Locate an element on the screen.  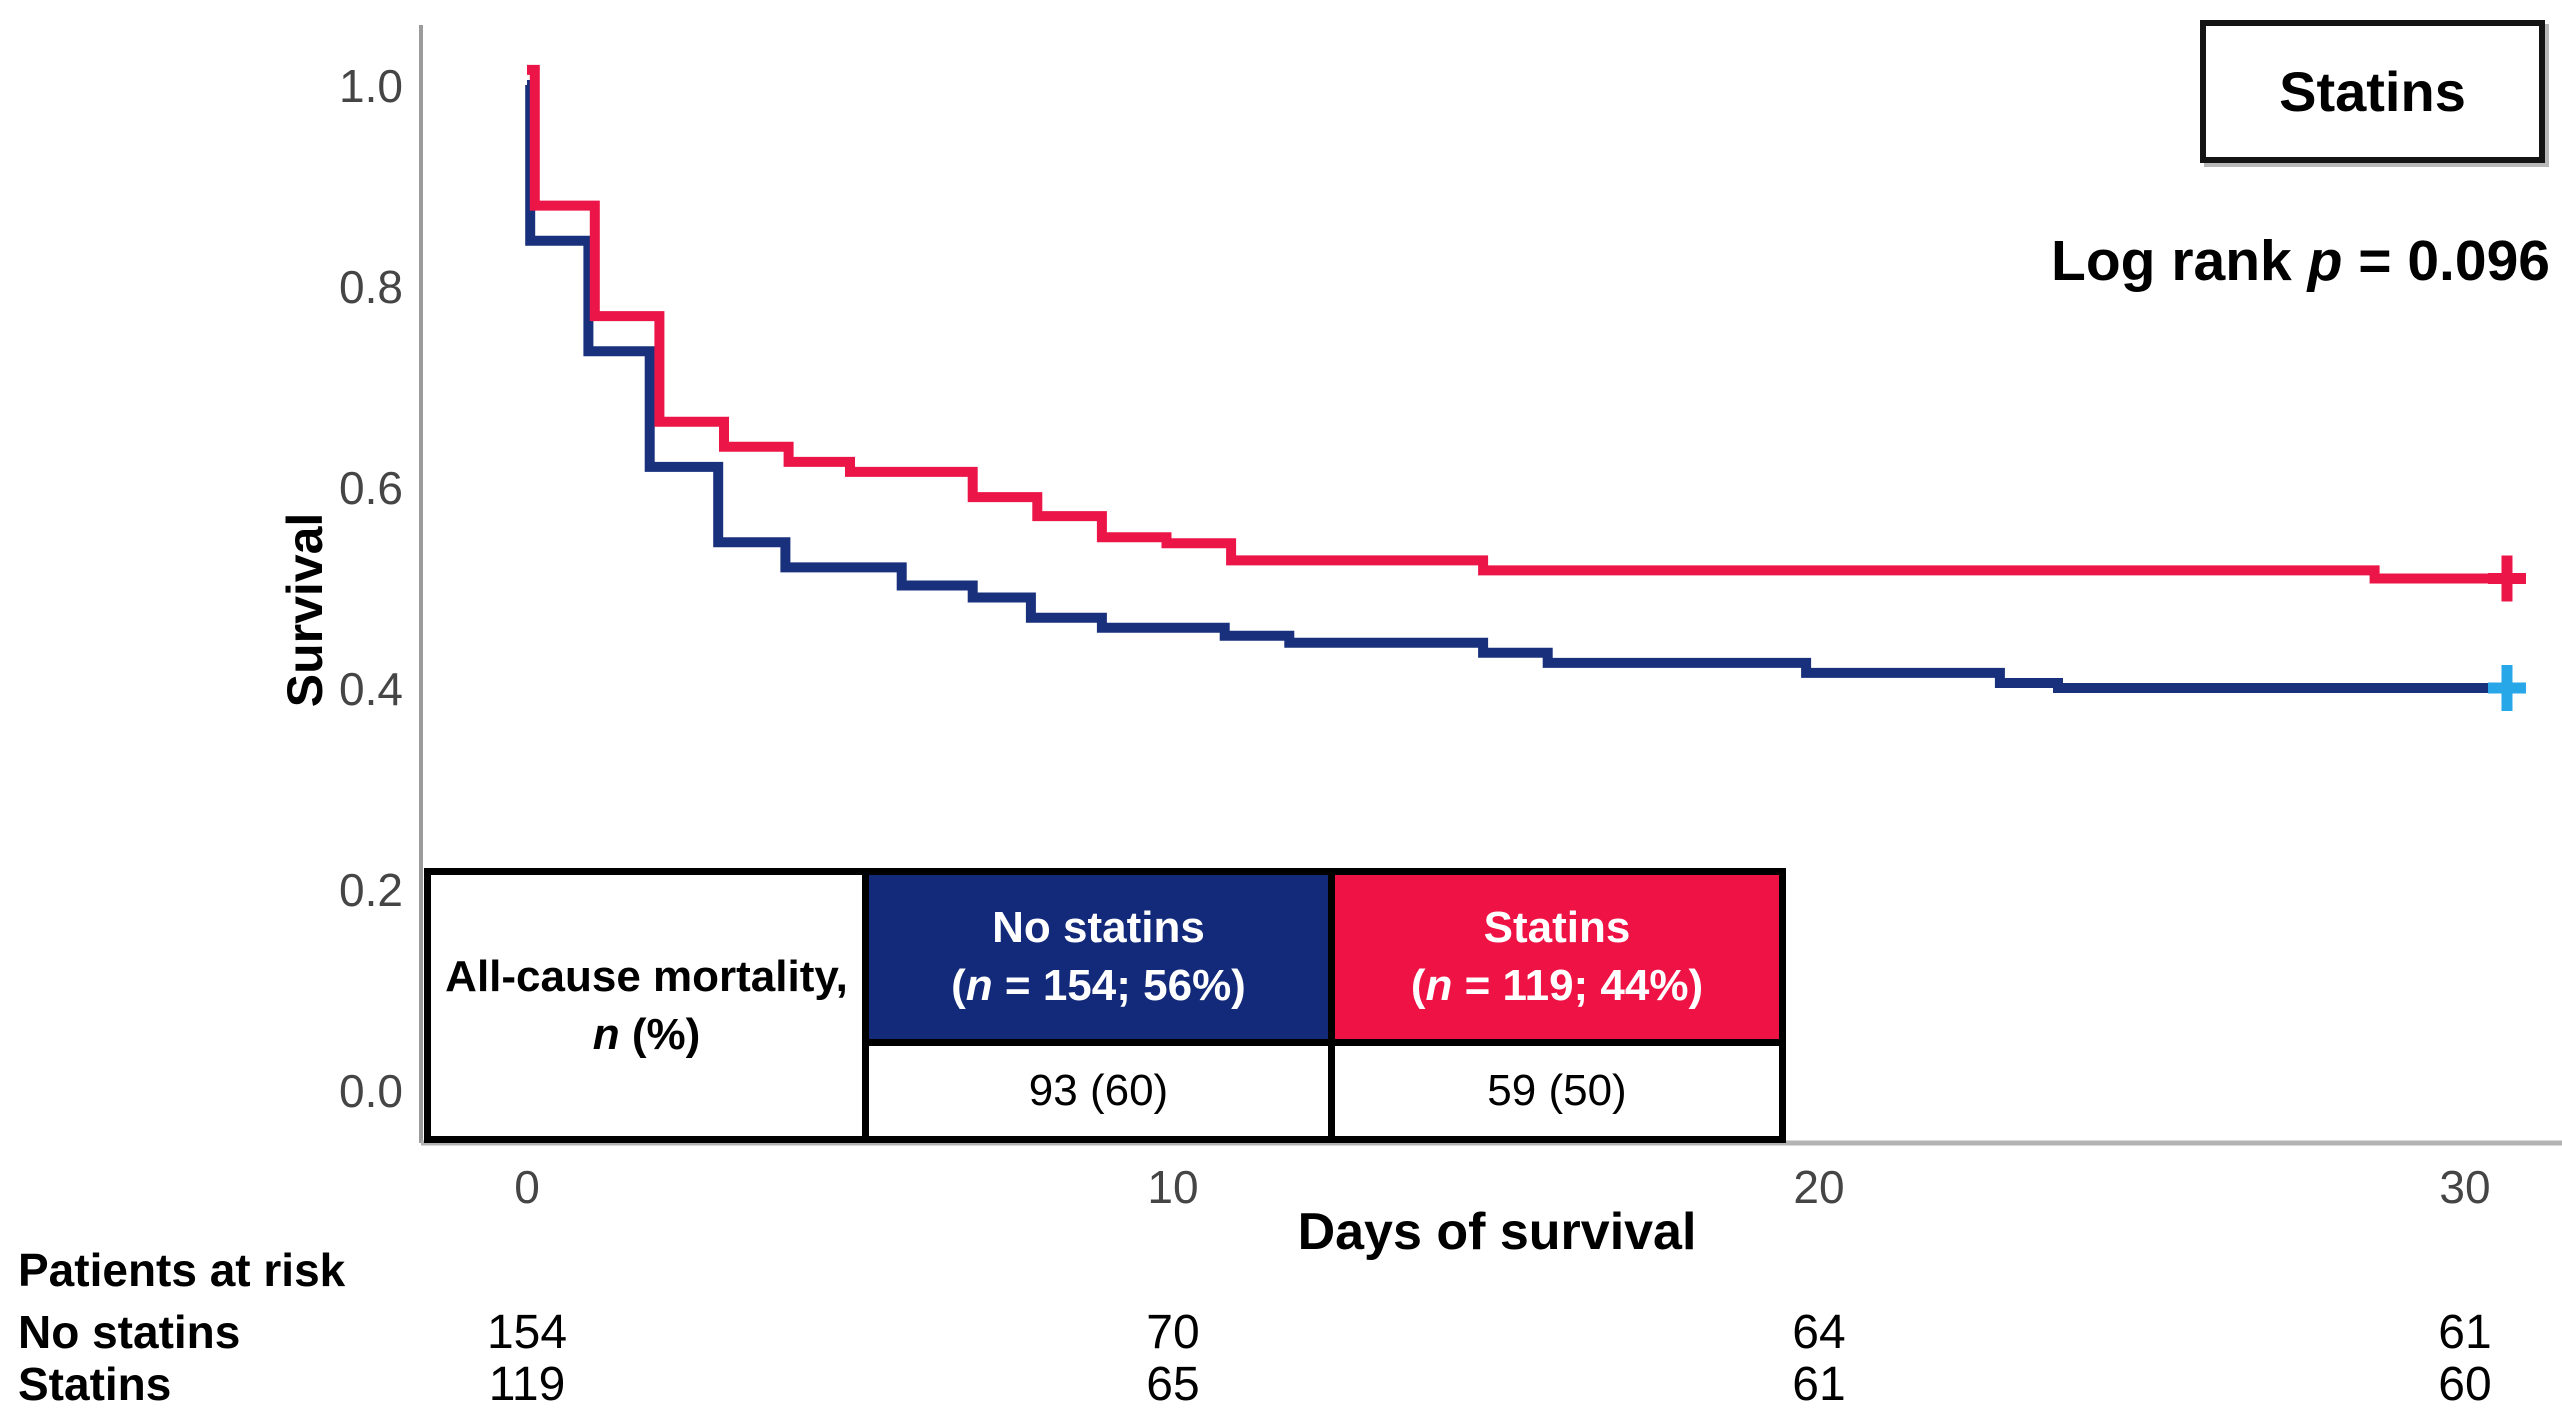
mortality-label-line1: All-cause mortality, is located at coordinates (646, 976).